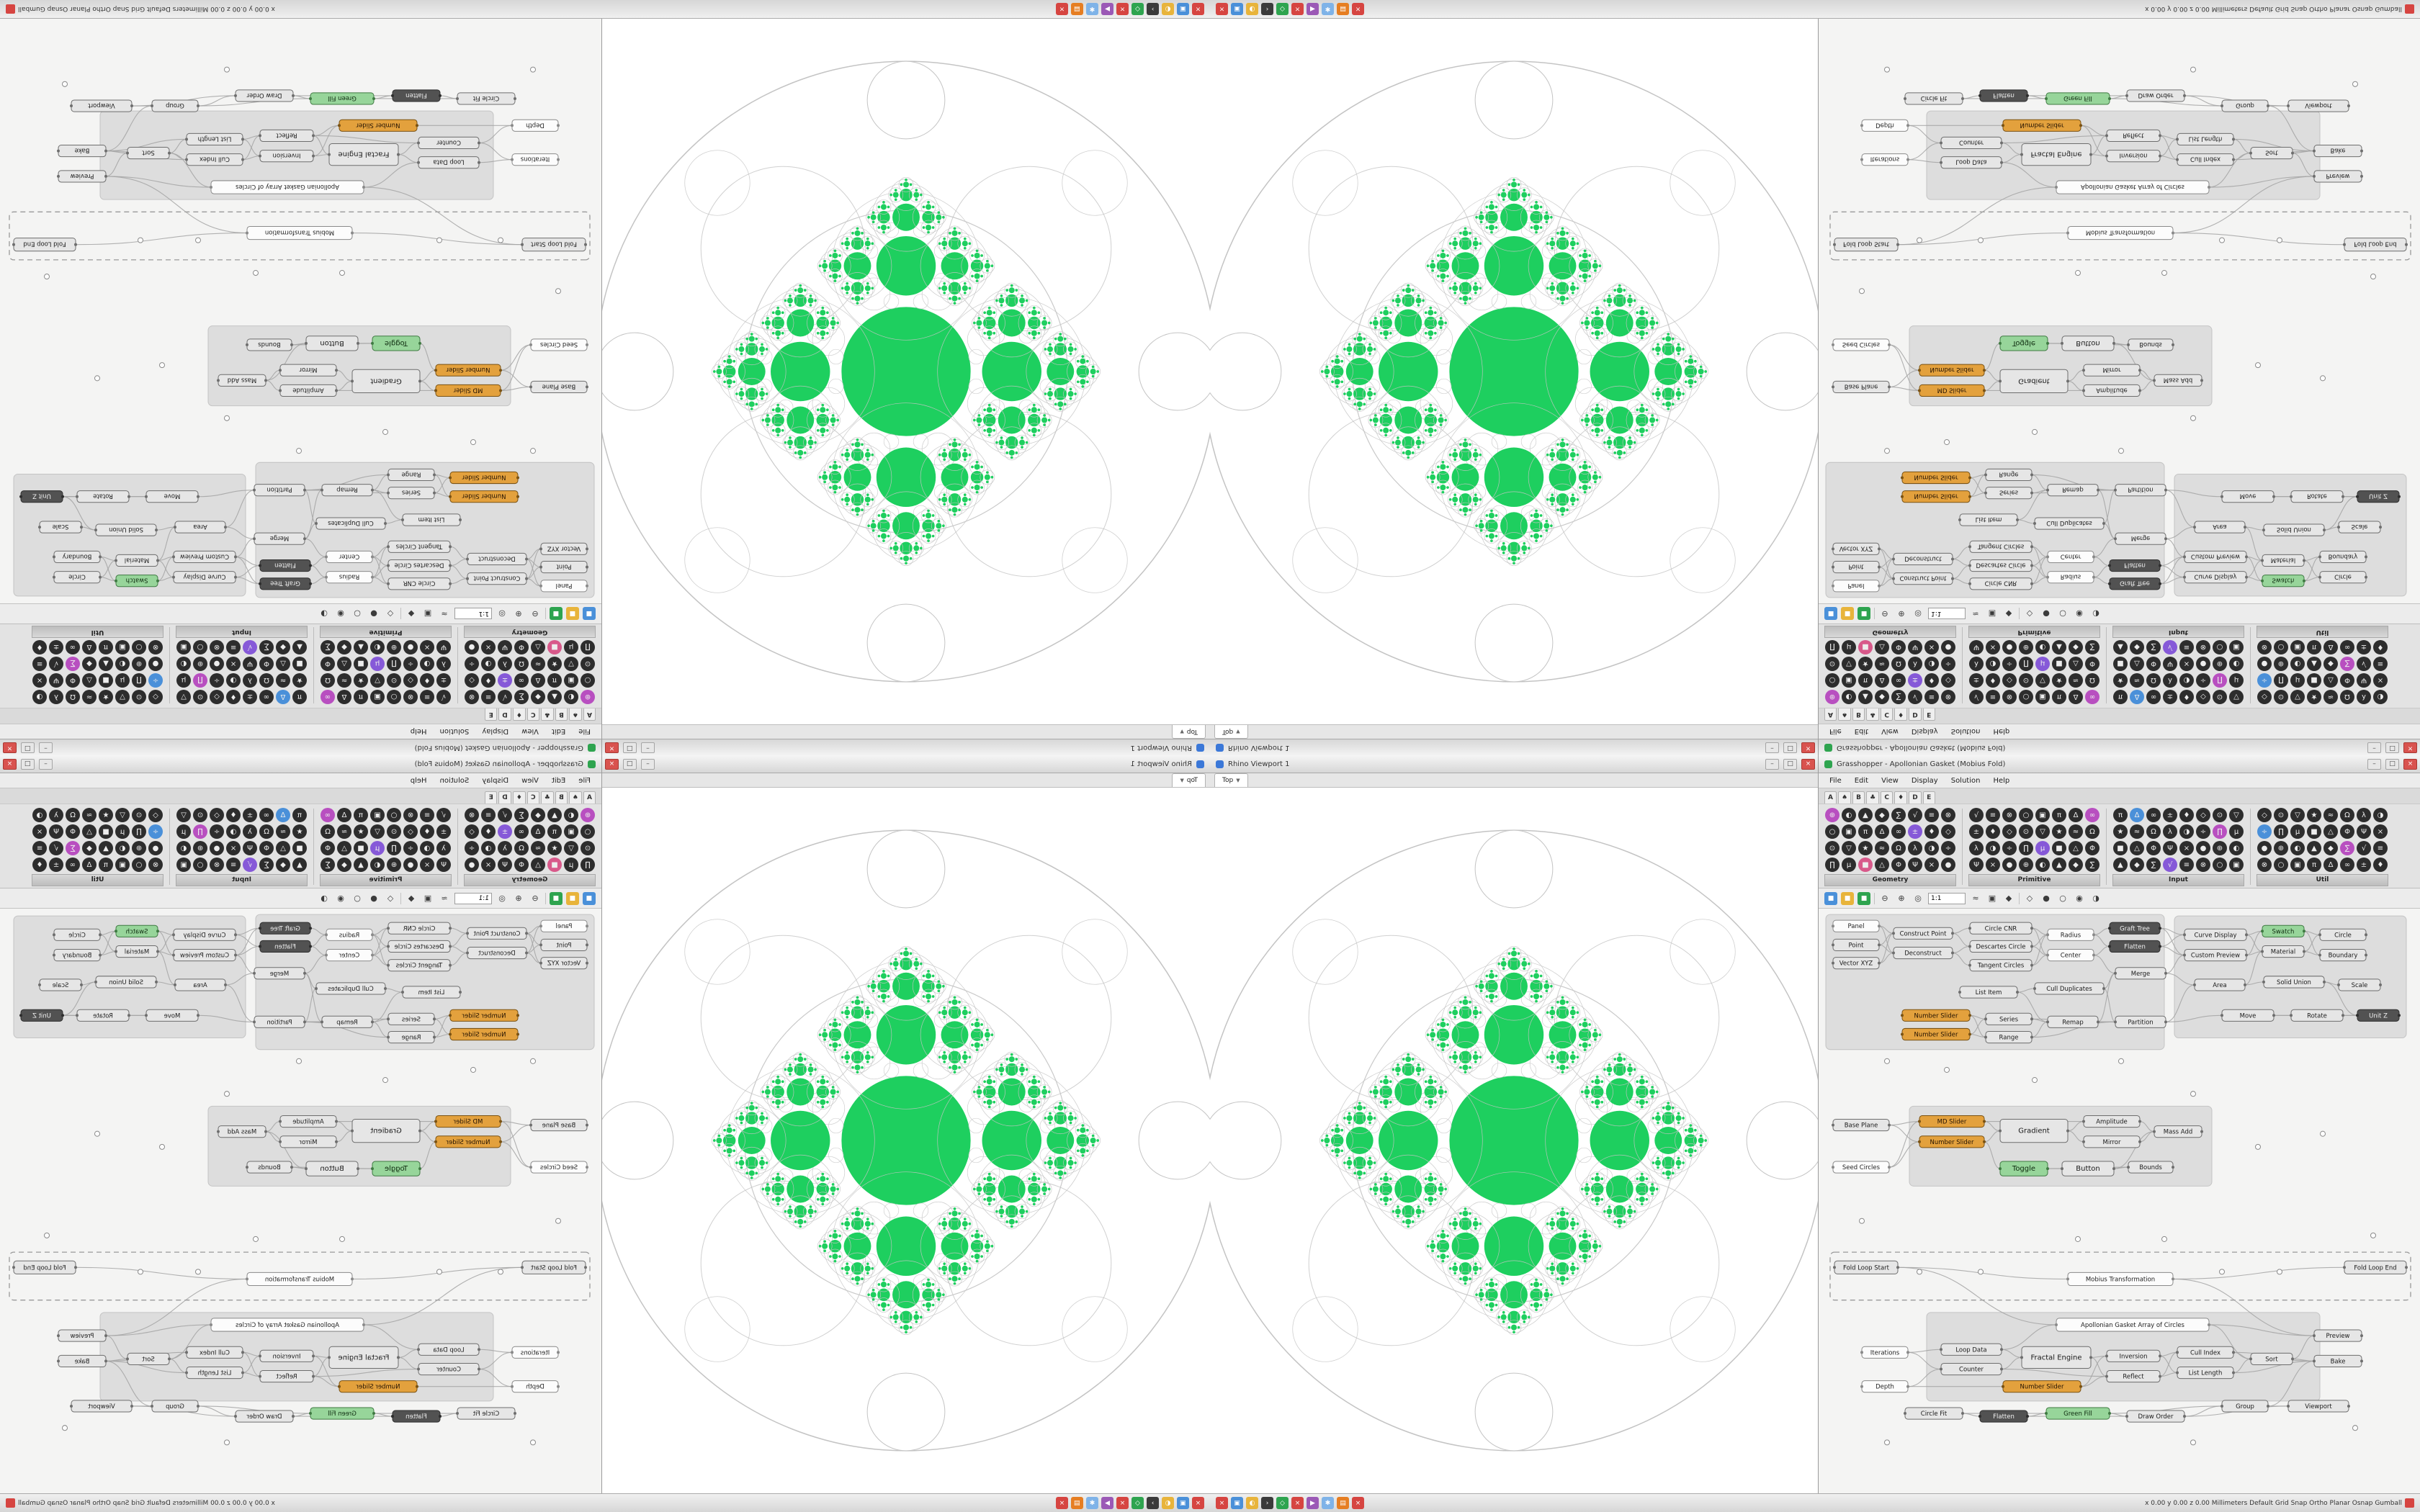  What do you see at coordinates (2409, 1503) in the screenshot?
I see `notification-icon` at bounding box center [2409, 1503].